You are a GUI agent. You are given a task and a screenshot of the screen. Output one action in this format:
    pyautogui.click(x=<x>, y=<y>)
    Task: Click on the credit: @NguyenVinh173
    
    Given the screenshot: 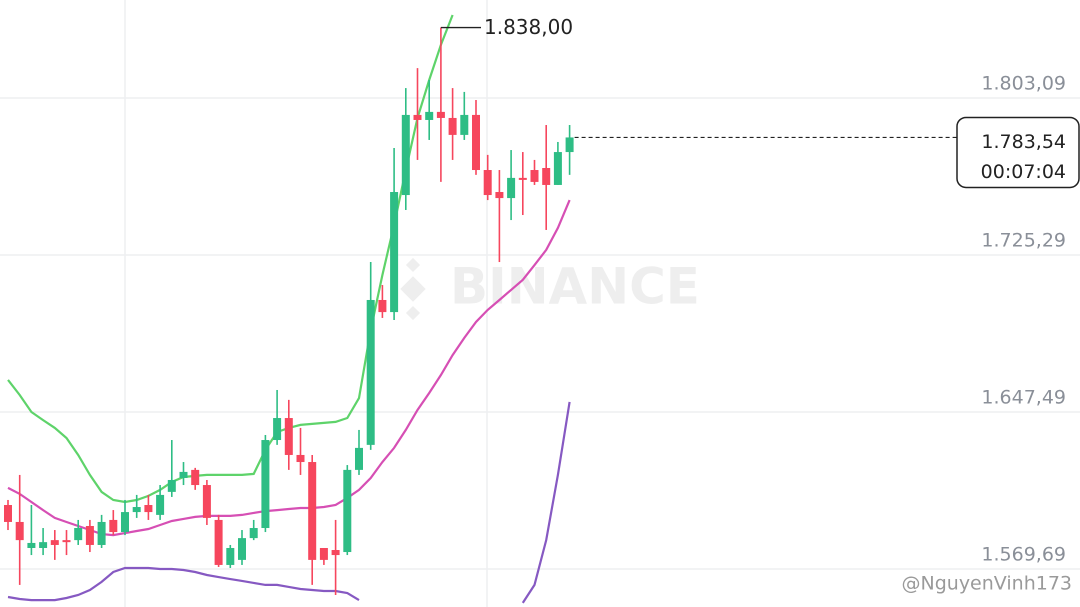 What is the action you would take?
    pyautogui.click(x=987, y=584)
    